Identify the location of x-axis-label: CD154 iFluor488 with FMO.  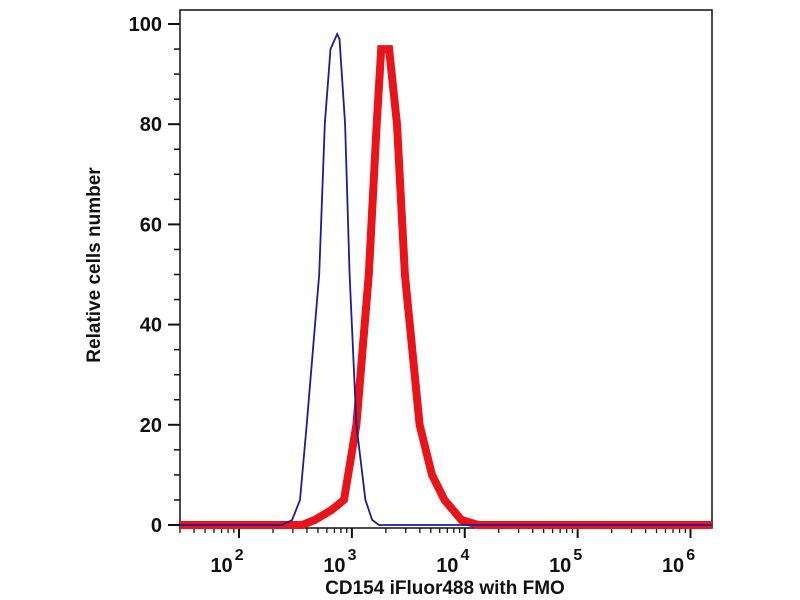
(445, 588).